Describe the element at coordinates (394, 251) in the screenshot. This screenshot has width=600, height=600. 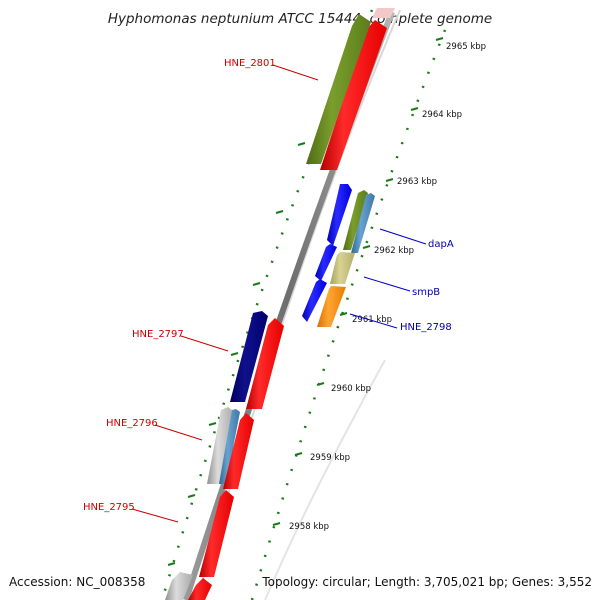
I see `kbp-label-2962: 2962 kbp` at that location.